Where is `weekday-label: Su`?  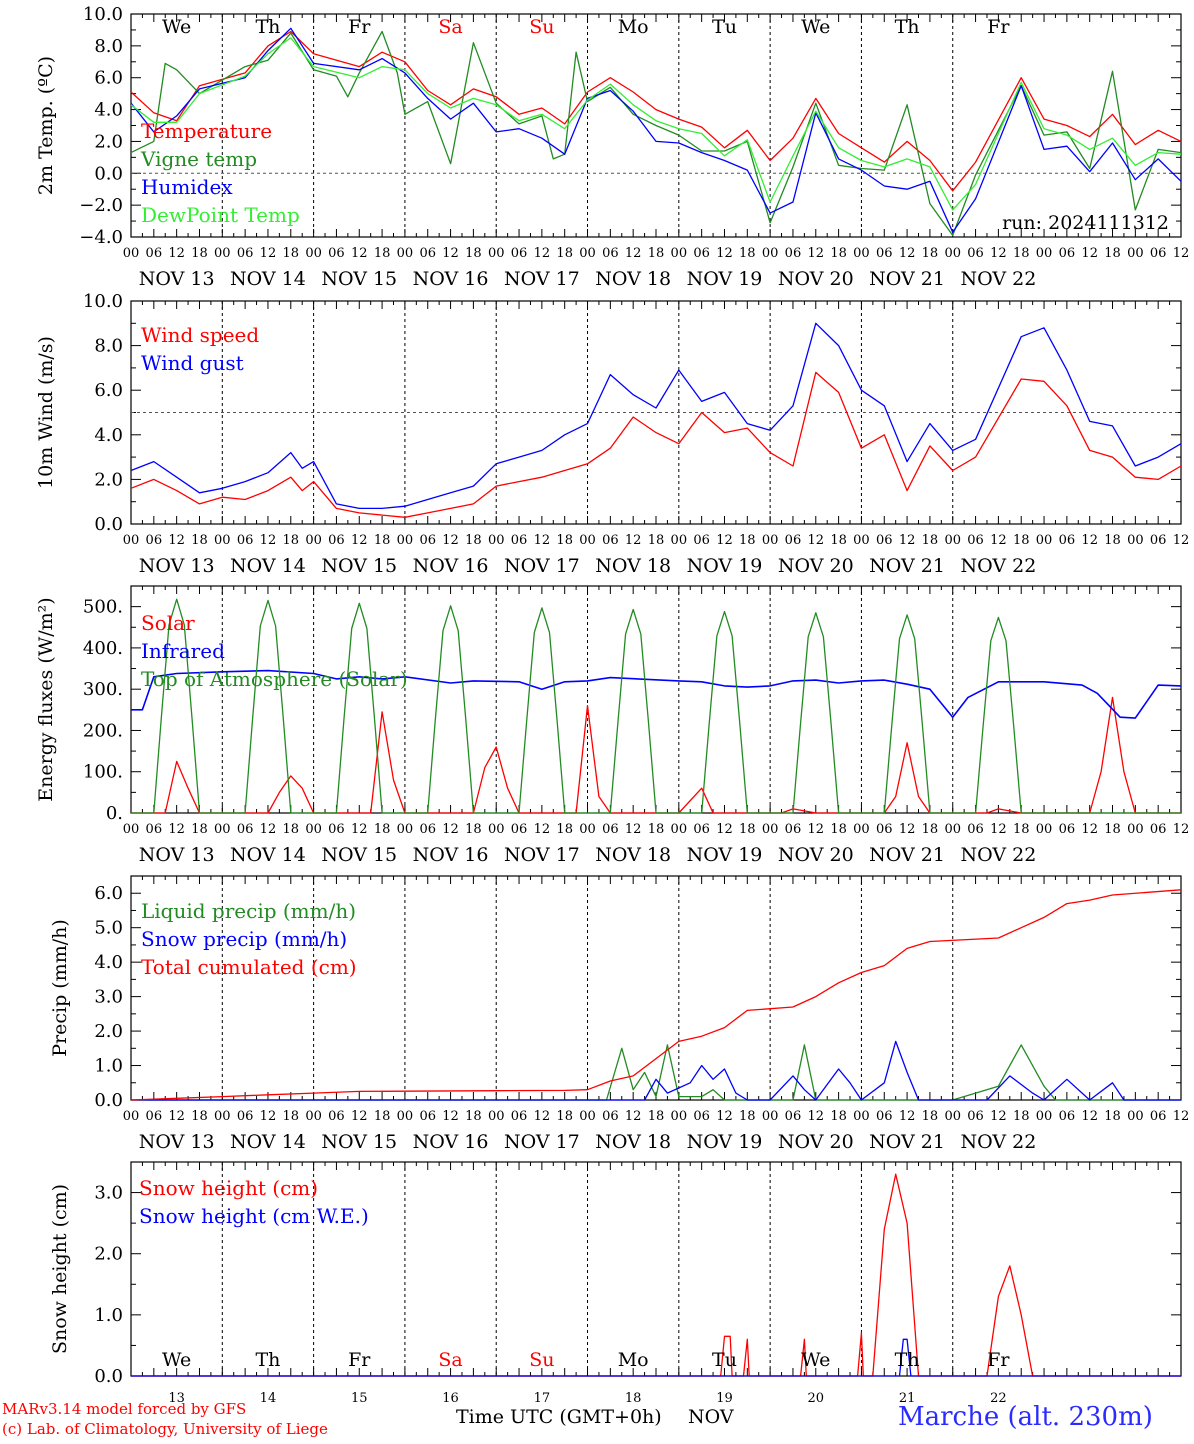
weekday-label: Su is located at coordinates (541, 27).